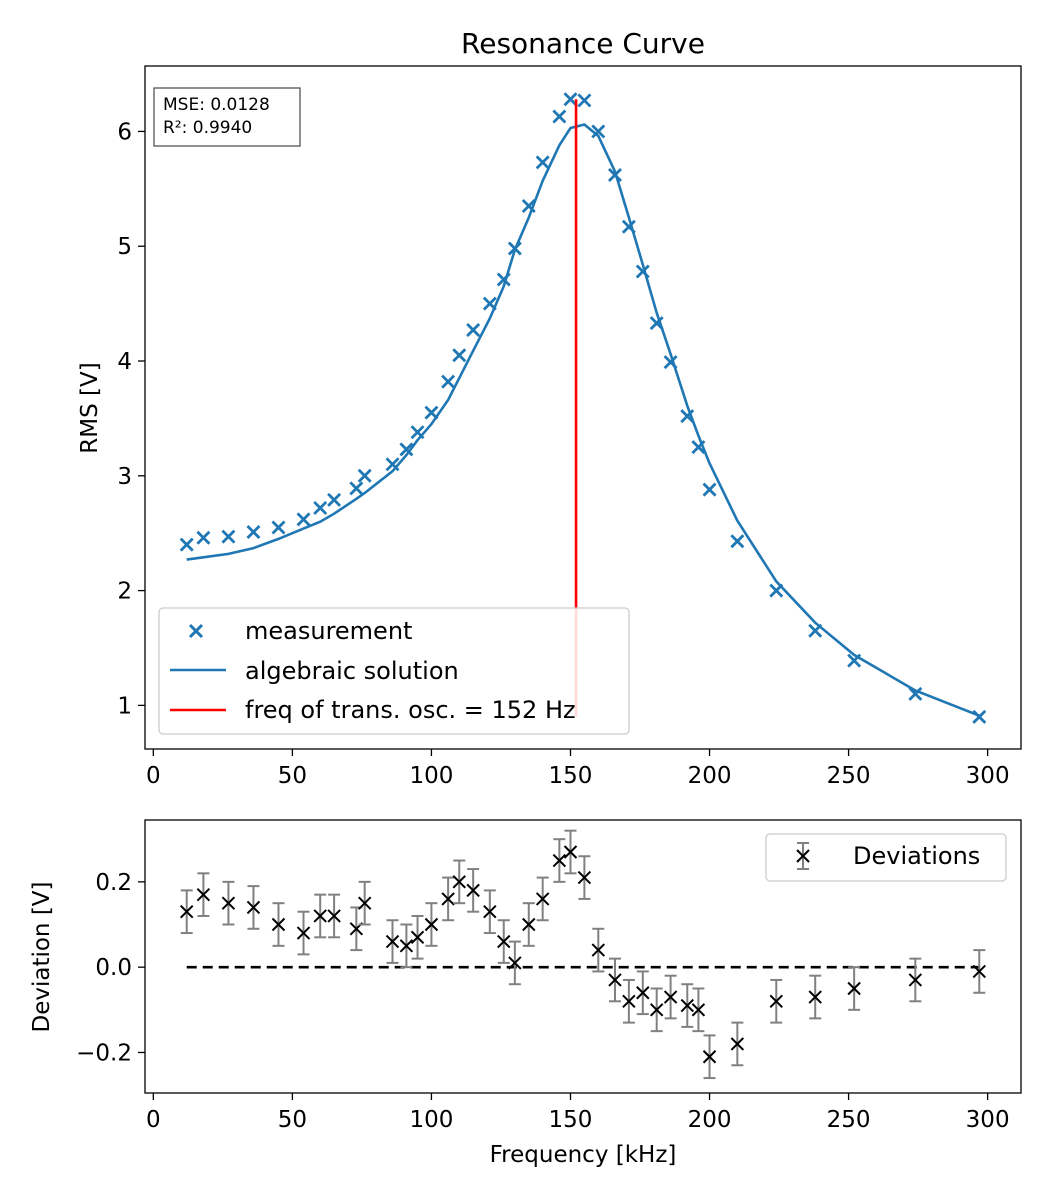  I want to click on y-tick-label: 5, so click(124, 247).